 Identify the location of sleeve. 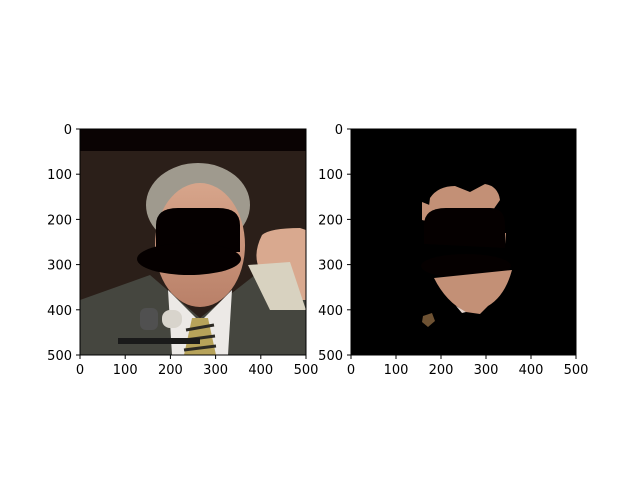
(277, 286).